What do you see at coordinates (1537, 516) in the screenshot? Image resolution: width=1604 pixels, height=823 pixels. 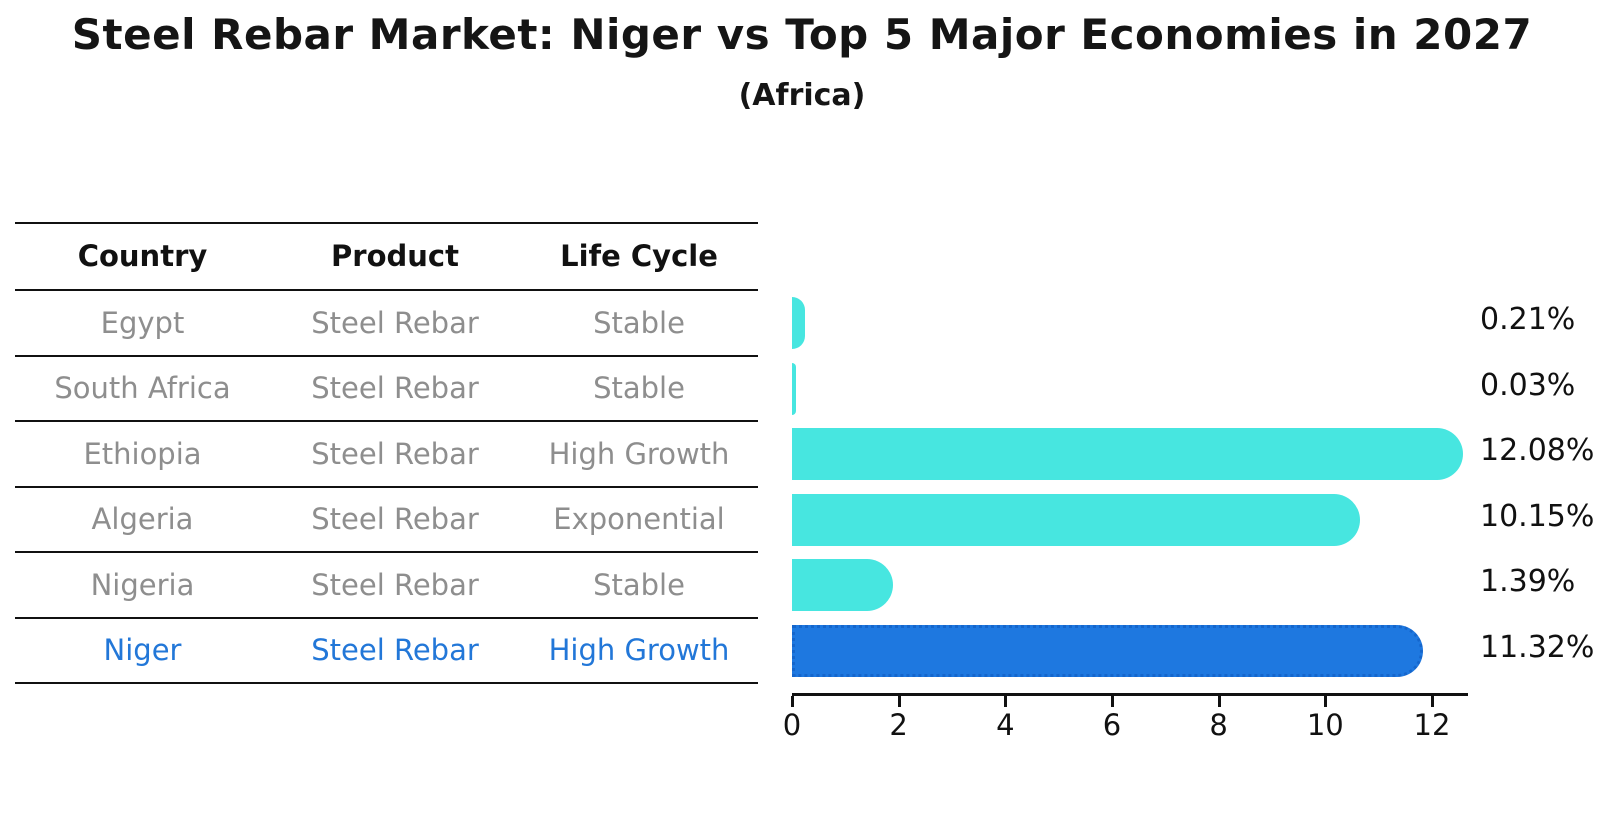 I see `bar-value-label: 10.15%` at bounding box center [1537, 516].